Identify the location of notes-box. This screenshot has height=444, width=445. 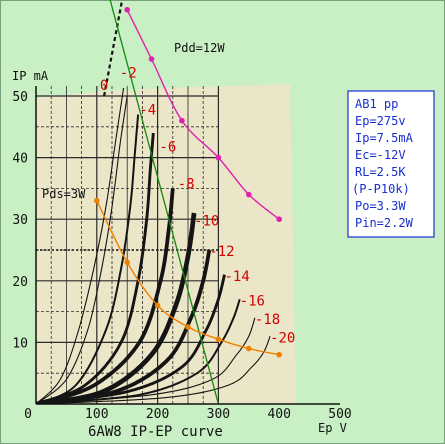
(391, 164).